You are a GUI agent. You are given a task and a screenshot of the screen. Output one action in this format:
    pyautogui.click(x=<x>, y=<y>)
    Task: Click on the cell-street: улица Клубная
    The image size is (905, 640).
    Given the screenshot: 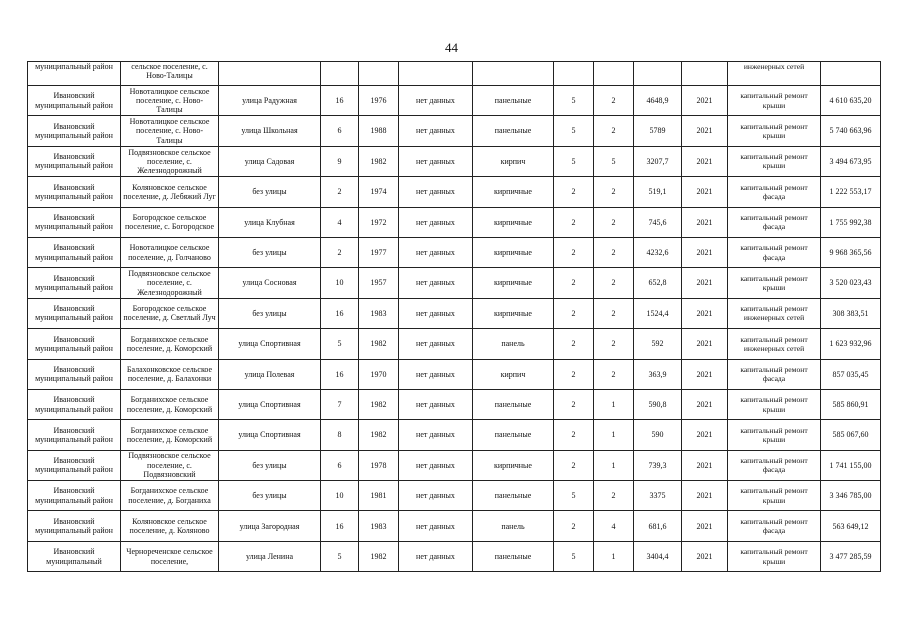 What is the action you would take?
    pyautogui.click(x=269, y=222)
    